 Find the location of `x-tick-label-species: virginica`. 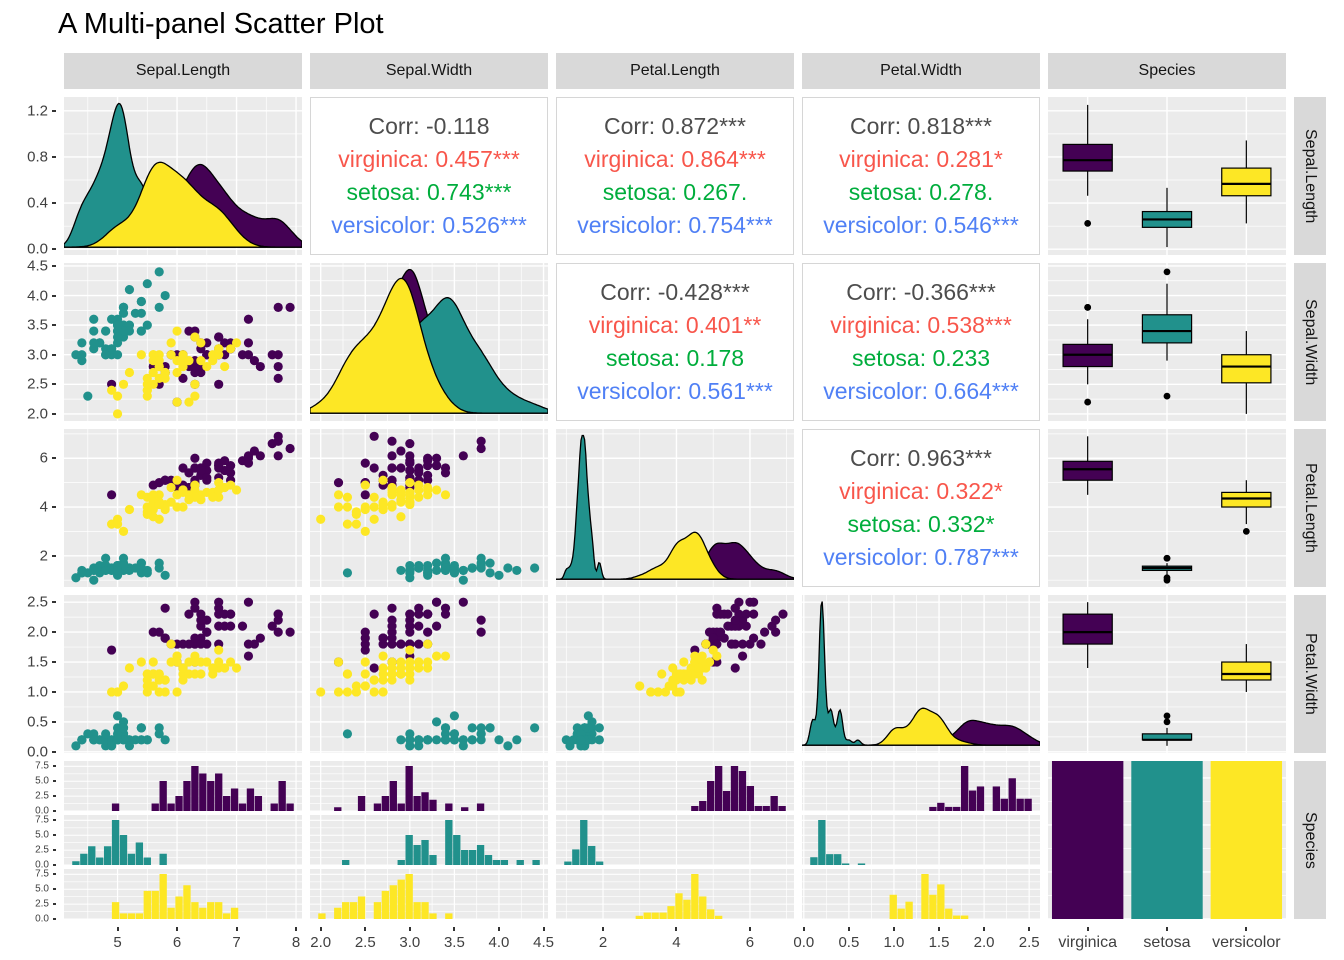

x-tick-label-species: virginica is located at coordinates (1087, 942).